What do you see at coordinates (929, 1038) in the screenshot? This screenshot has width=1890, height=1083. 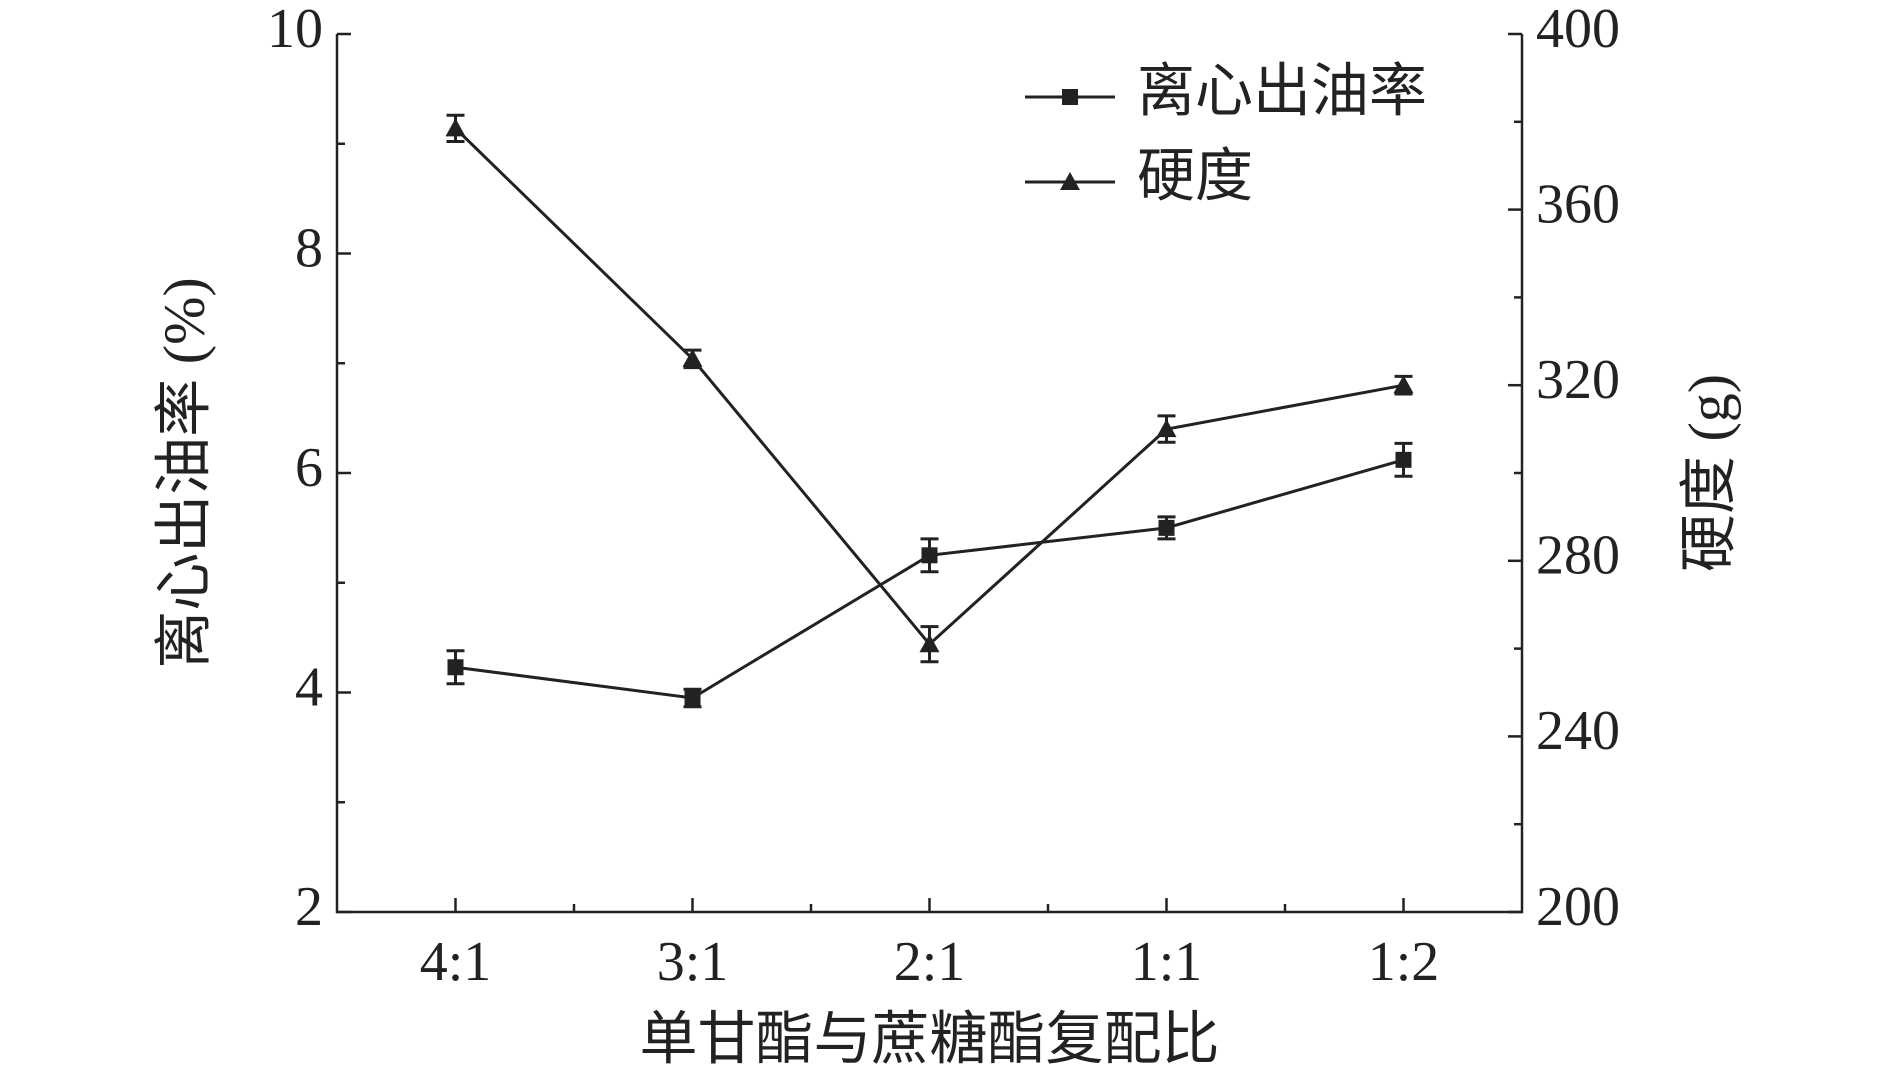 I see `x-axis-title: 单甘酯与蔗糖酯复配比` at bounding box center [929, 1038].